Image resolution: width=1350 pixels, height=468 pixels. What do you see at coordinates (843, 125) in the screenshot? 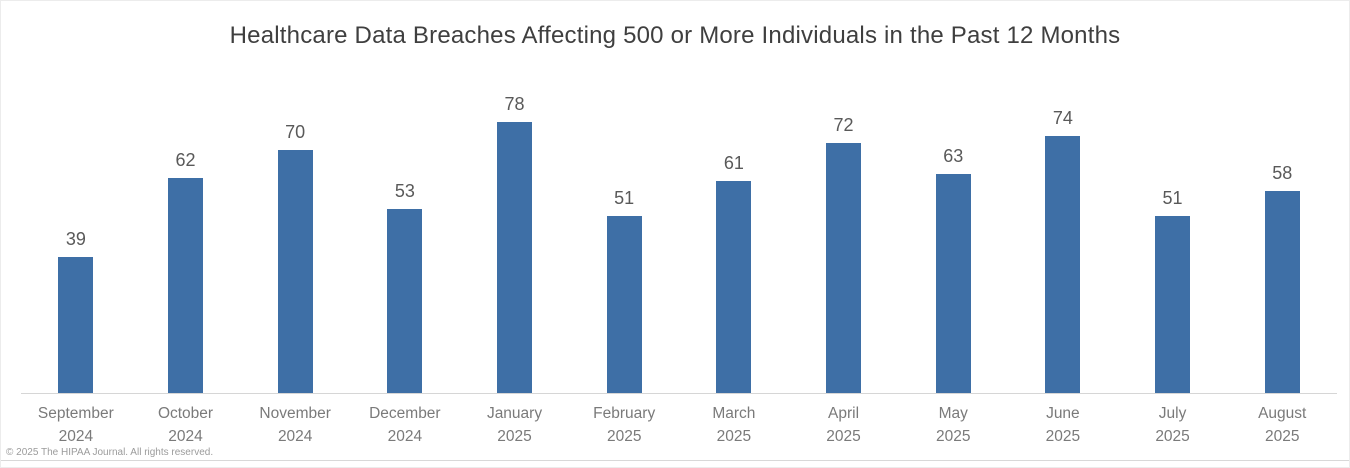
I see `bar-value-label: 72` at bounding box center [843, 125].